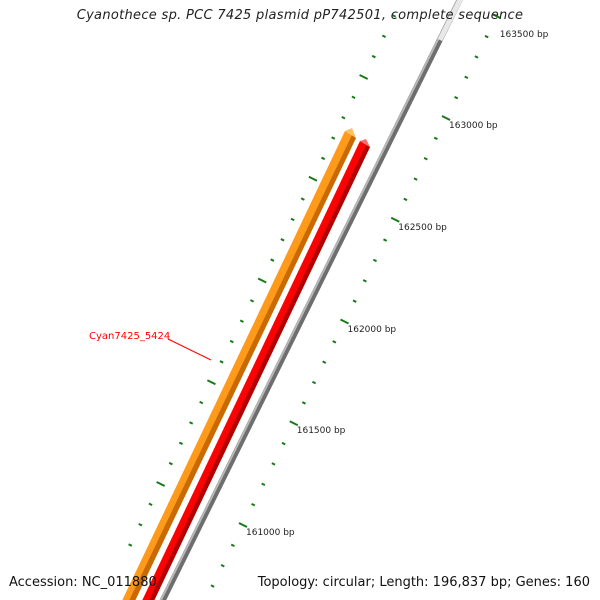 The width and height of the screenshot is (600, 600). I want to click on ruler-label: 162500 bp, so click(422, 227).